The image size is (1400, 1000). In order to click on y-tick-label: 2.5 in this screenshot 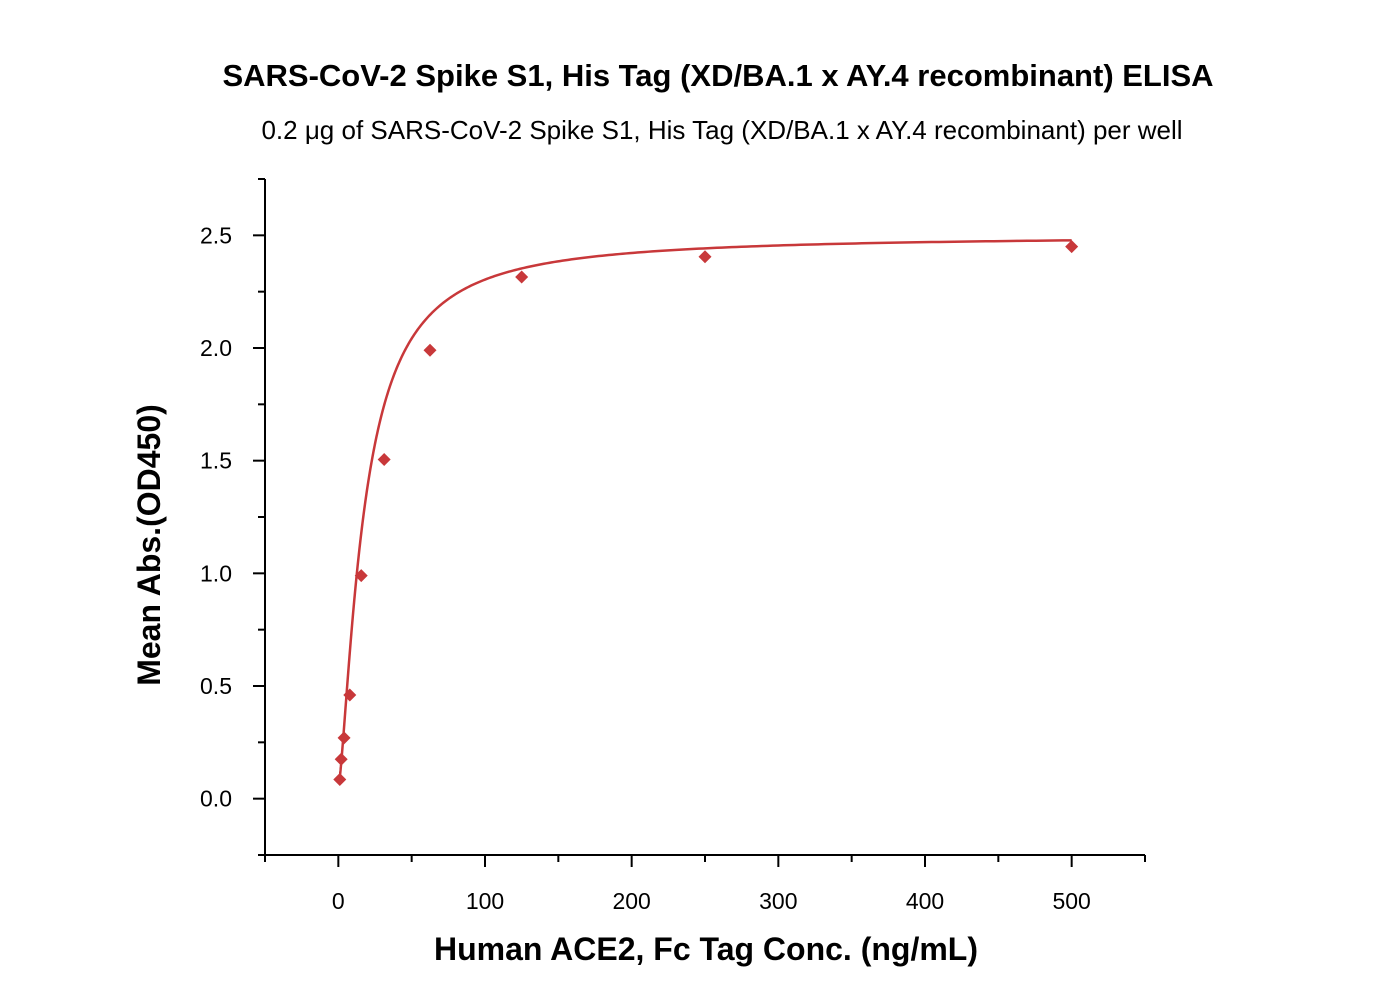, I will do `click(216, 235)`.